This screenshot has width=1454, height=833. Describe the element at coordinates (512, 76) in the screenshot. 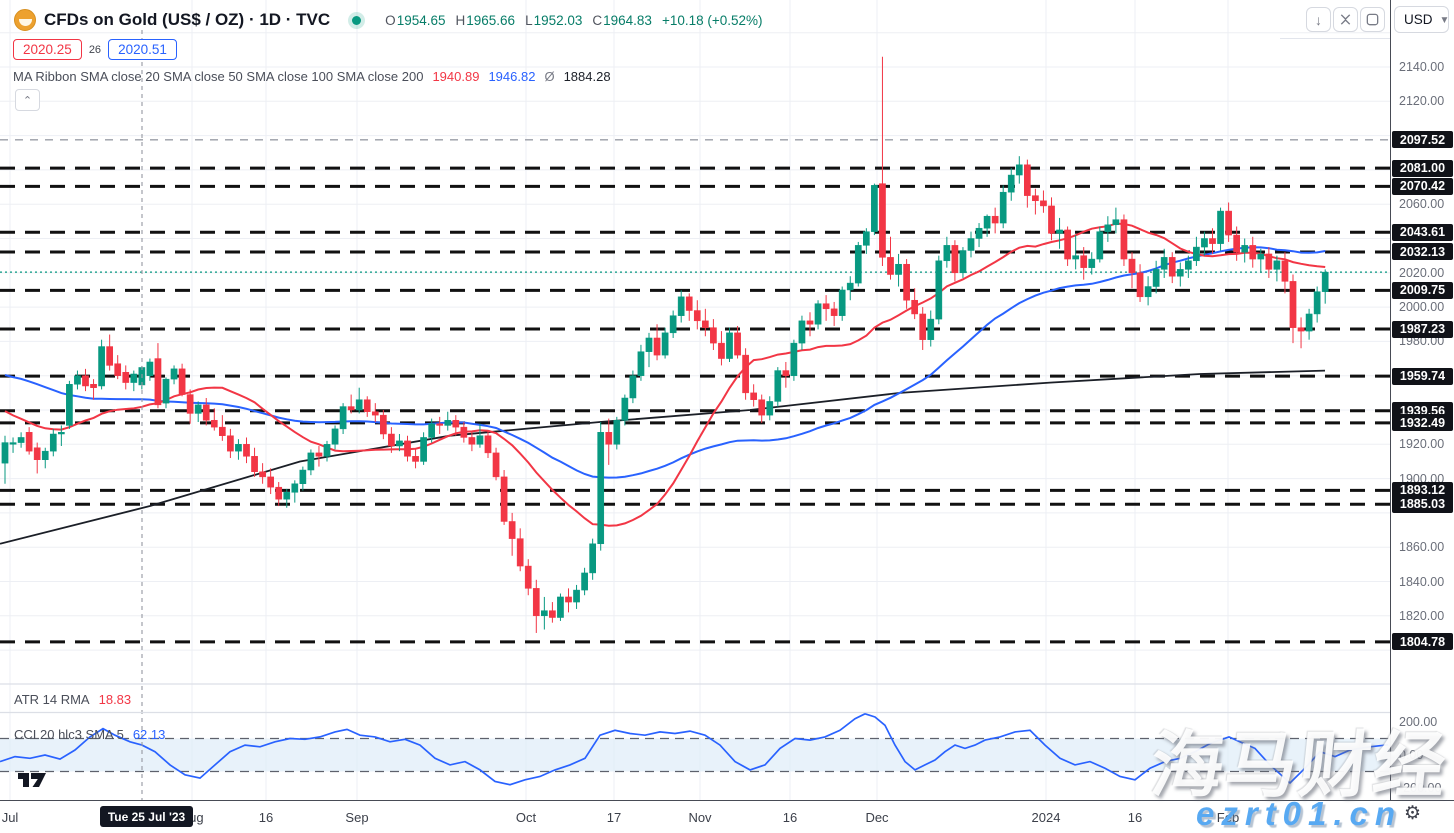

I see `sma50-value: 1946.82` at that location.